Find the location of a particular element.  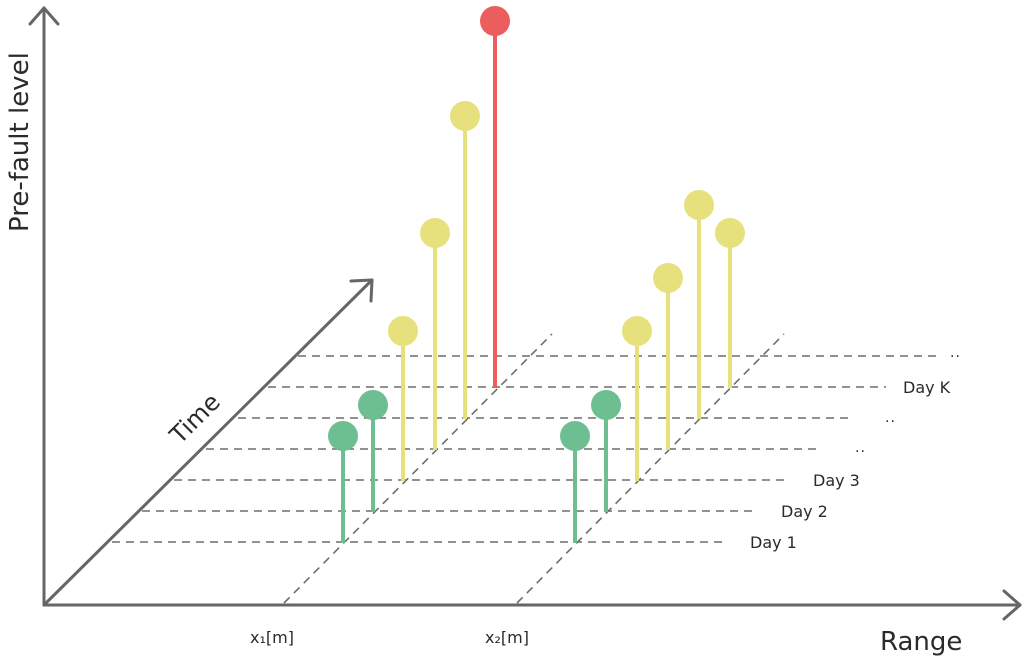

y-axis-title: Pre-fault level is located at coordinates (20, 142).